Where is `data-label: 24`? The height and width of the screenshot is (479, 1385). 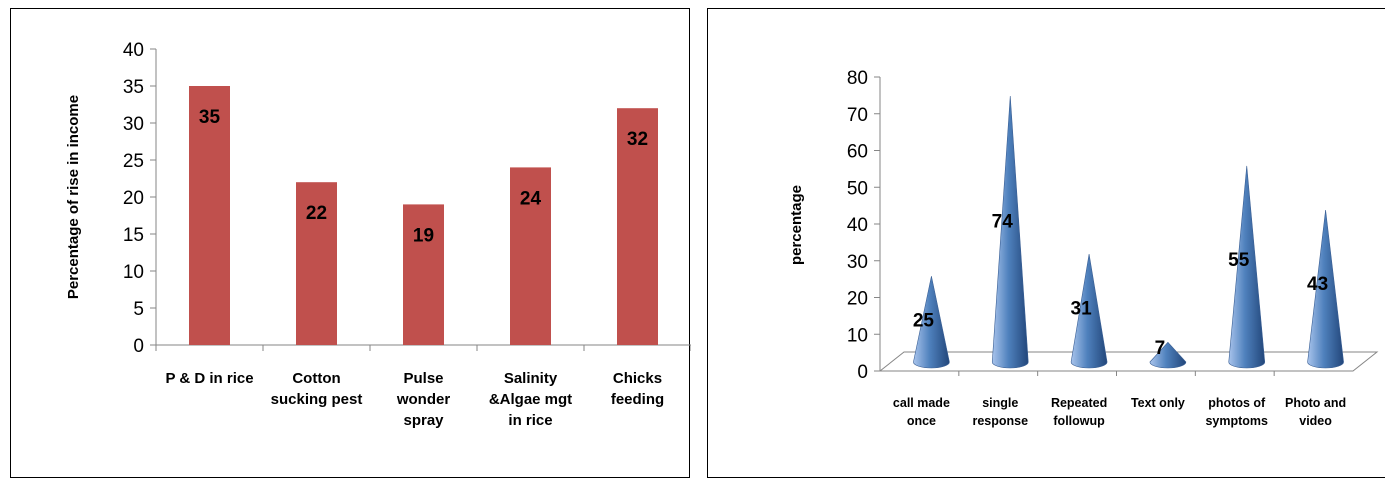 data-label: 24 is located at coordinates (531, 198).